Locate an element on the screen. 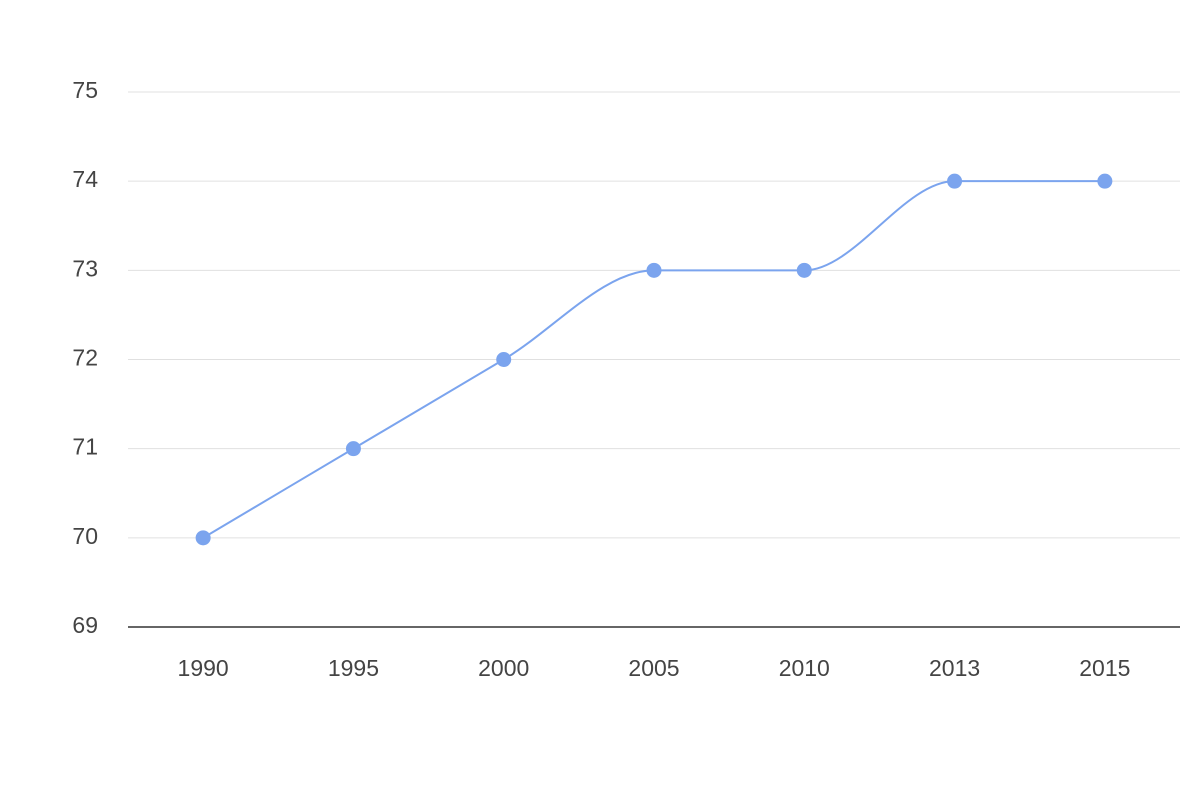  y-tick-label: 71 is located at coordinates (85, 447).